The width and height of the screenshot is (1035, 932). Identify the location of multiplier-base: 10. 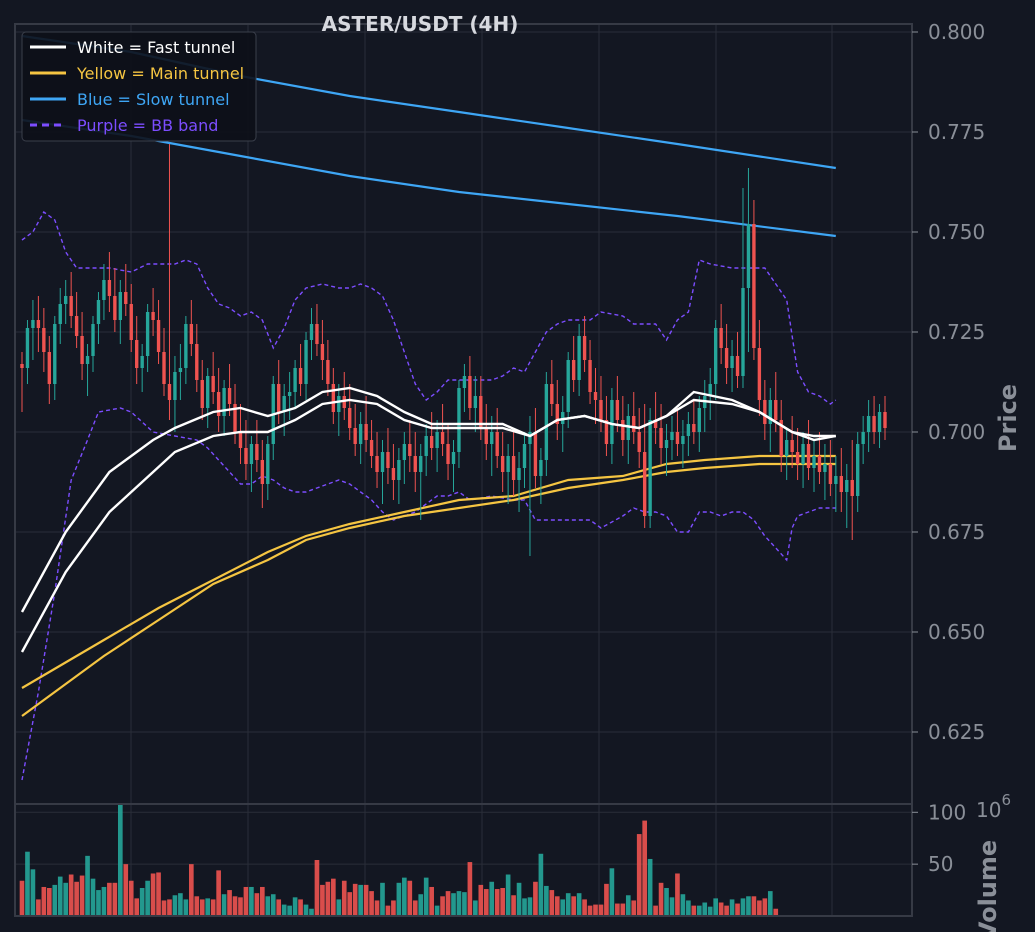
(988, 810).